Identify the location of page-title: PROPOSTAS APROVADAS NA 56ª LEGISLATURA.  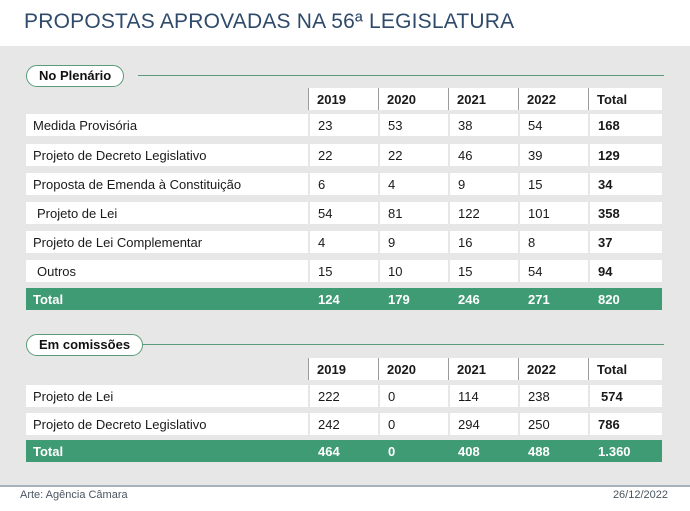
(269, 21).